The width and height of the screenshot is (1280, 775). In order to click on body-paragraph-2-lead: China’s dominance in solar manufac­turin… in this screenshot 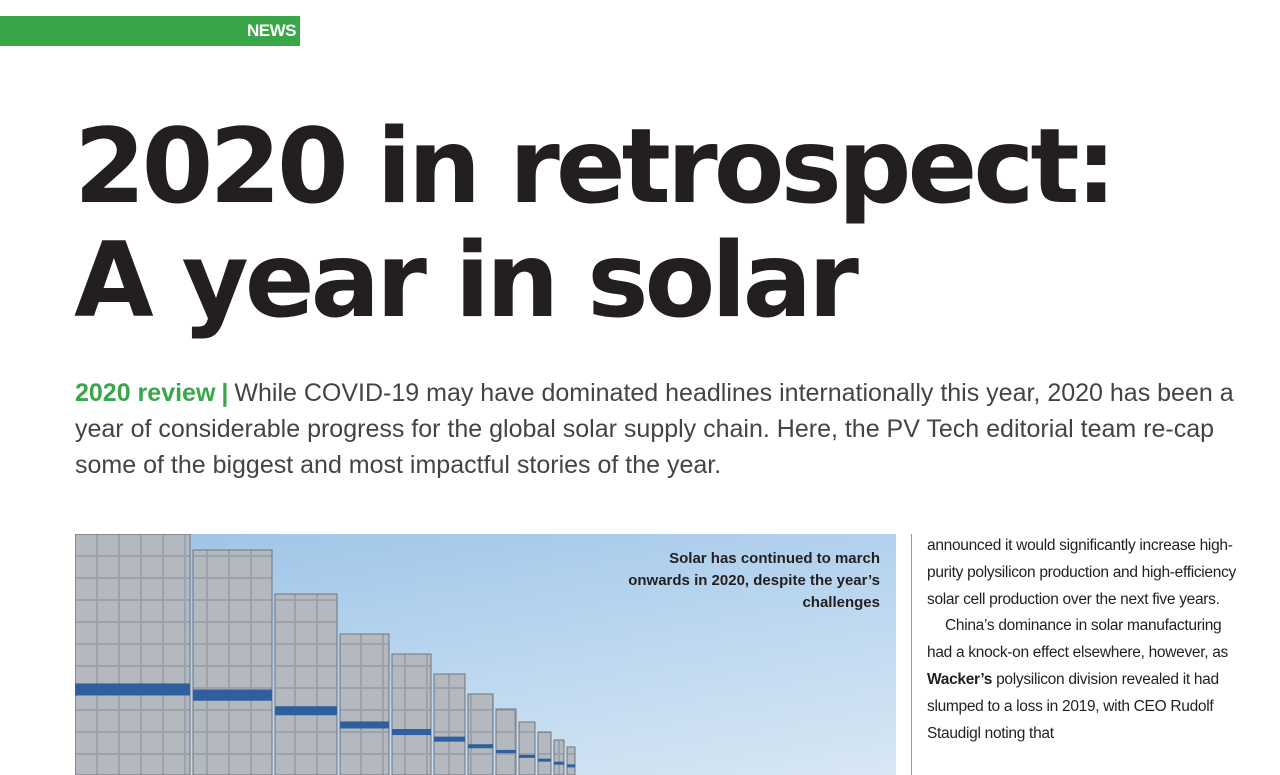, I will do `click(1078, 639)`.